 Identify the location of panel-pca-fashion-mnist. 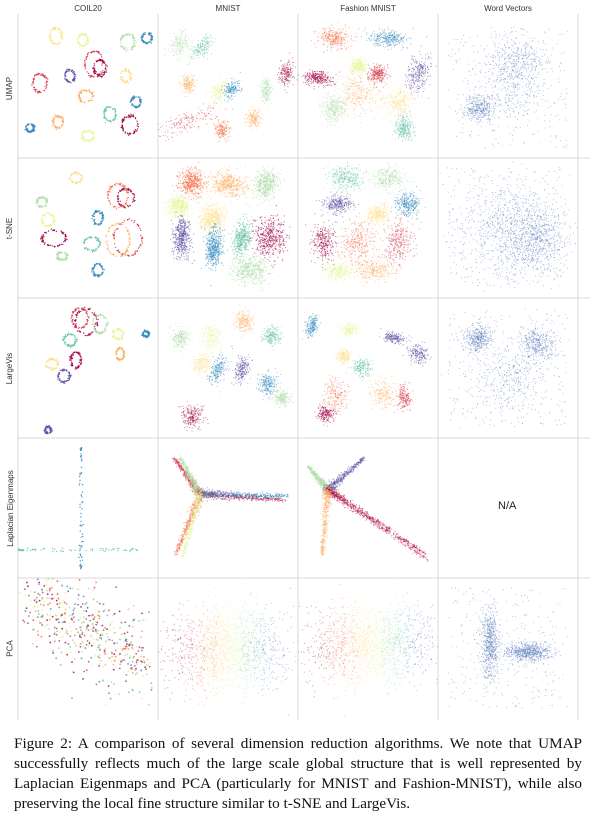
(368, 648).